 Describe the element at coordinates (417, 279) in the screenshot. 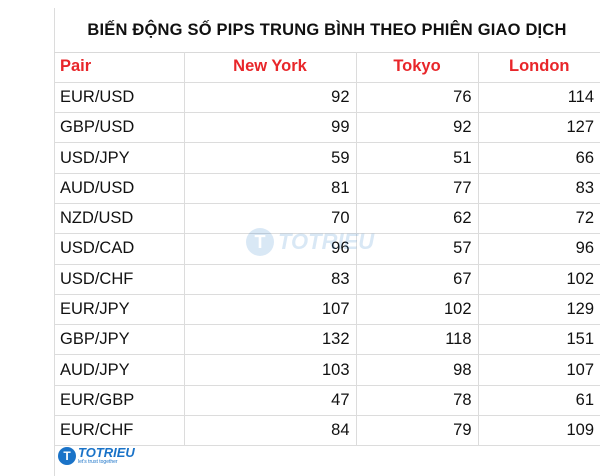

I see `tokyo-cell: 67` at that location.